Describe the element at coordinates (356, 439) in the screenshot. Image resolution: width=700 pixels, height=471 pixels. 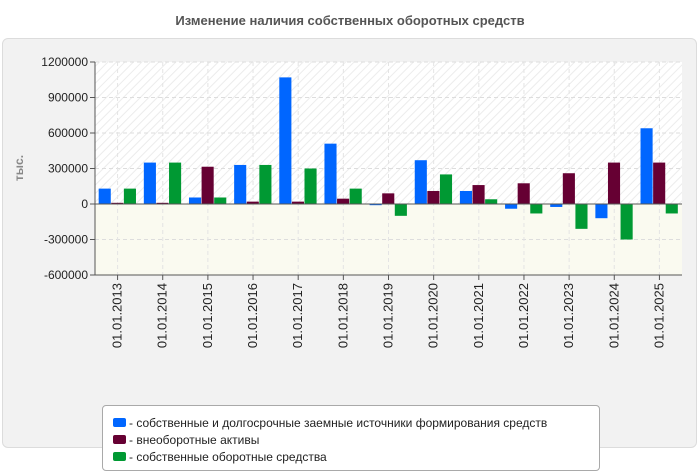
I see `legend-item-noncurrent-assets: - внеоборотные активы` at that location.